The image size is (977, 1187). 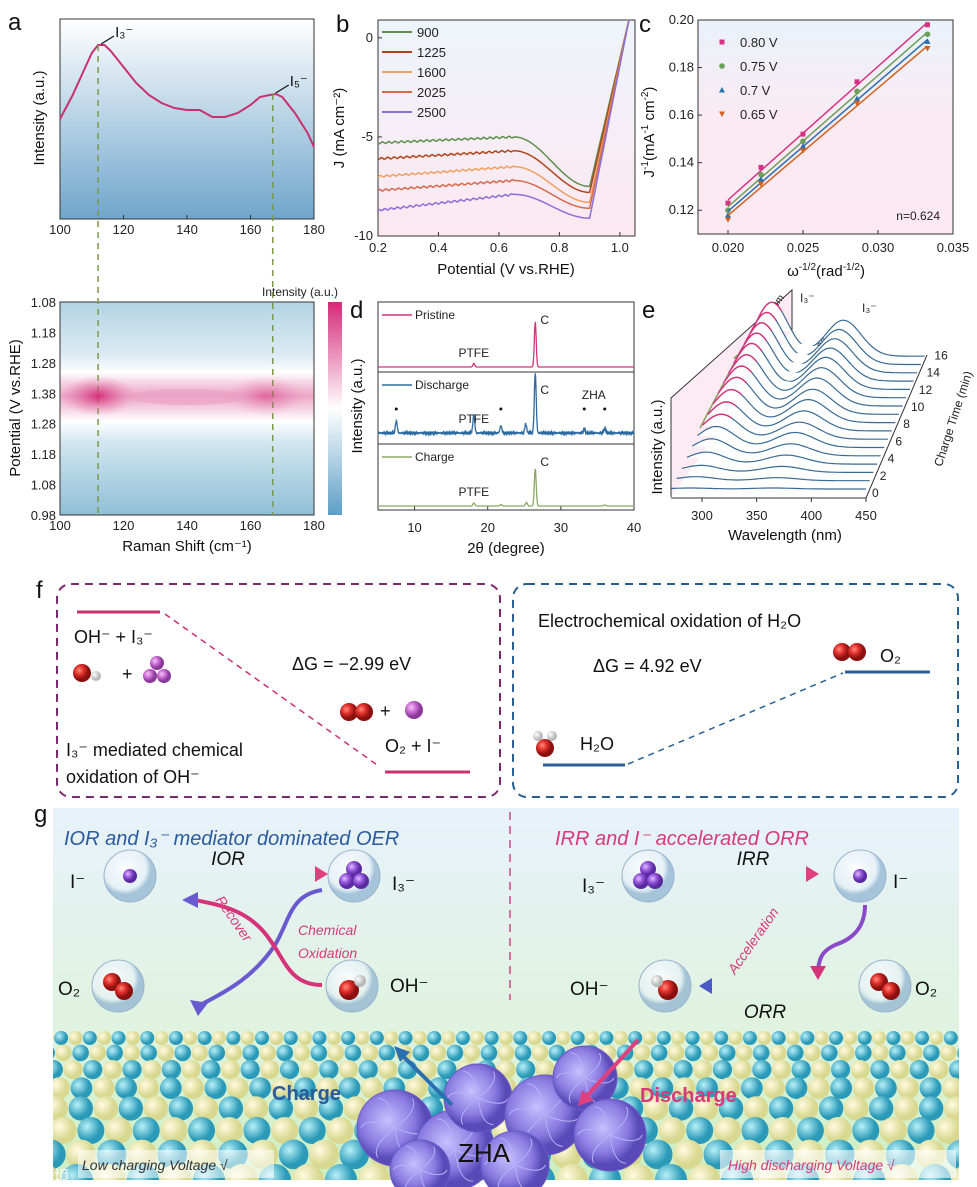 What do you see at coordinates (428, 32) in the screenshot?
I see `legend-label: 900` at bounding box center [428, 32].